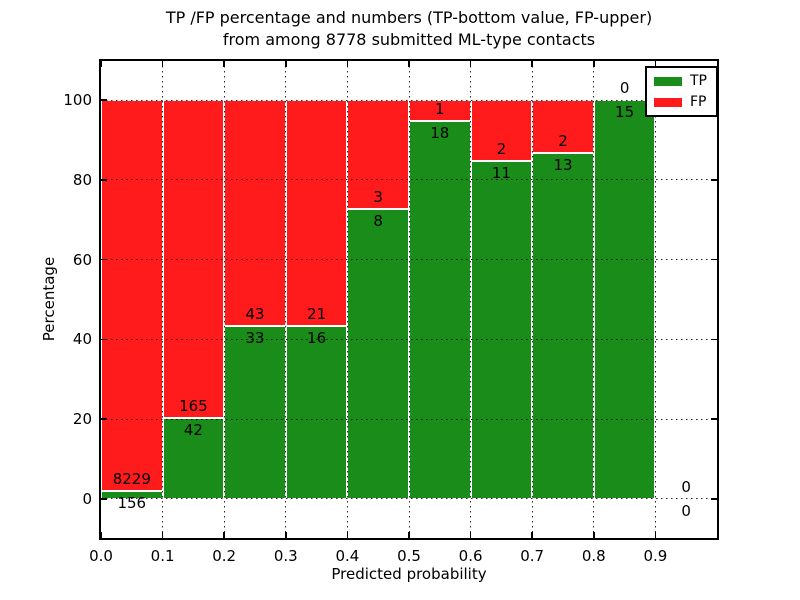  Describe the element at coordinates (686, 510) in the screenshot. I see `tp-count-label: 0` at that location.